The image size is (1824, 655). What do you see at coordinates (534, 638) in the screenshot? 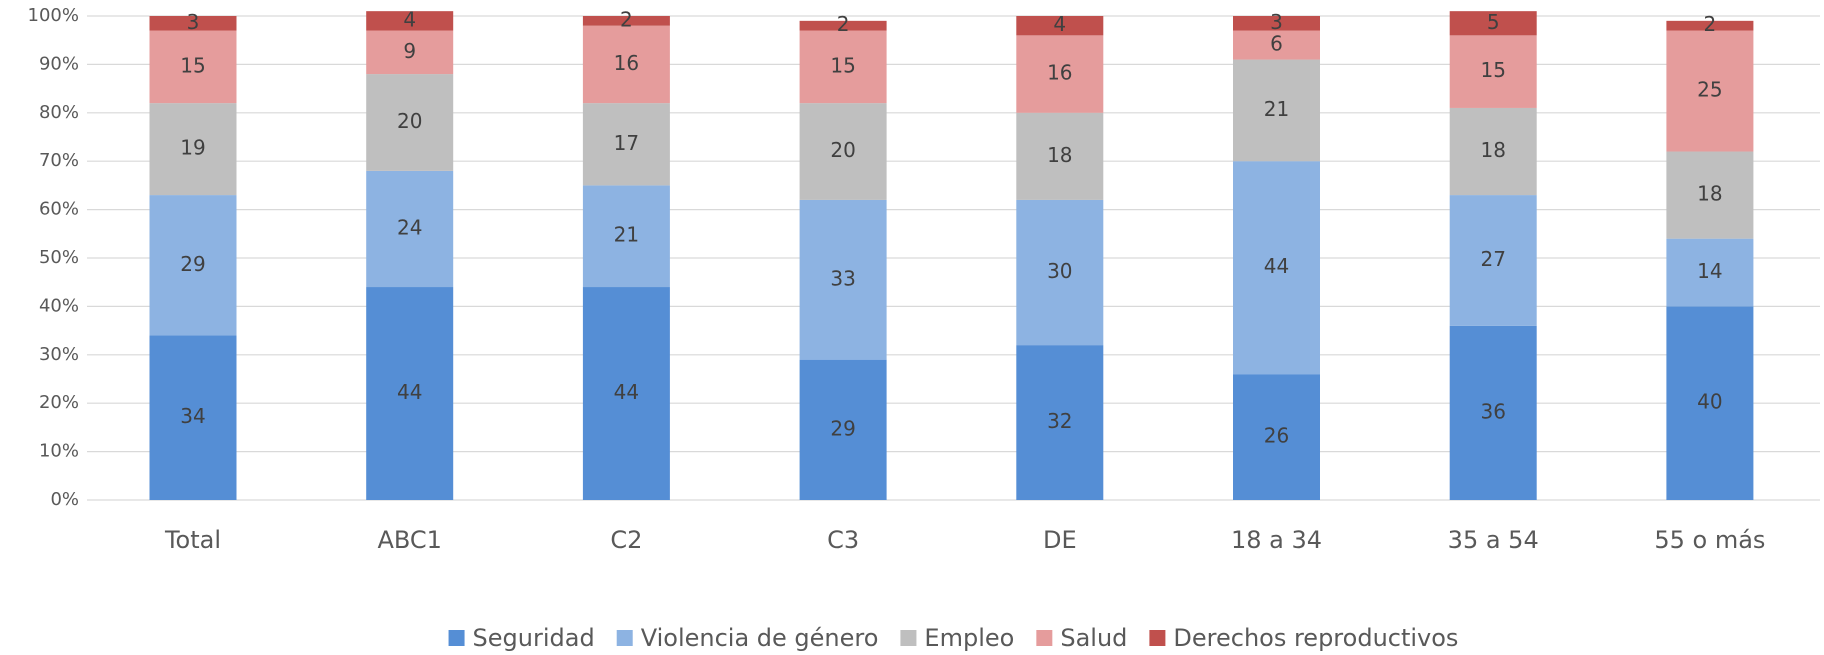
I see `legend-label: Seguridad` at bounding box center [534, 638].